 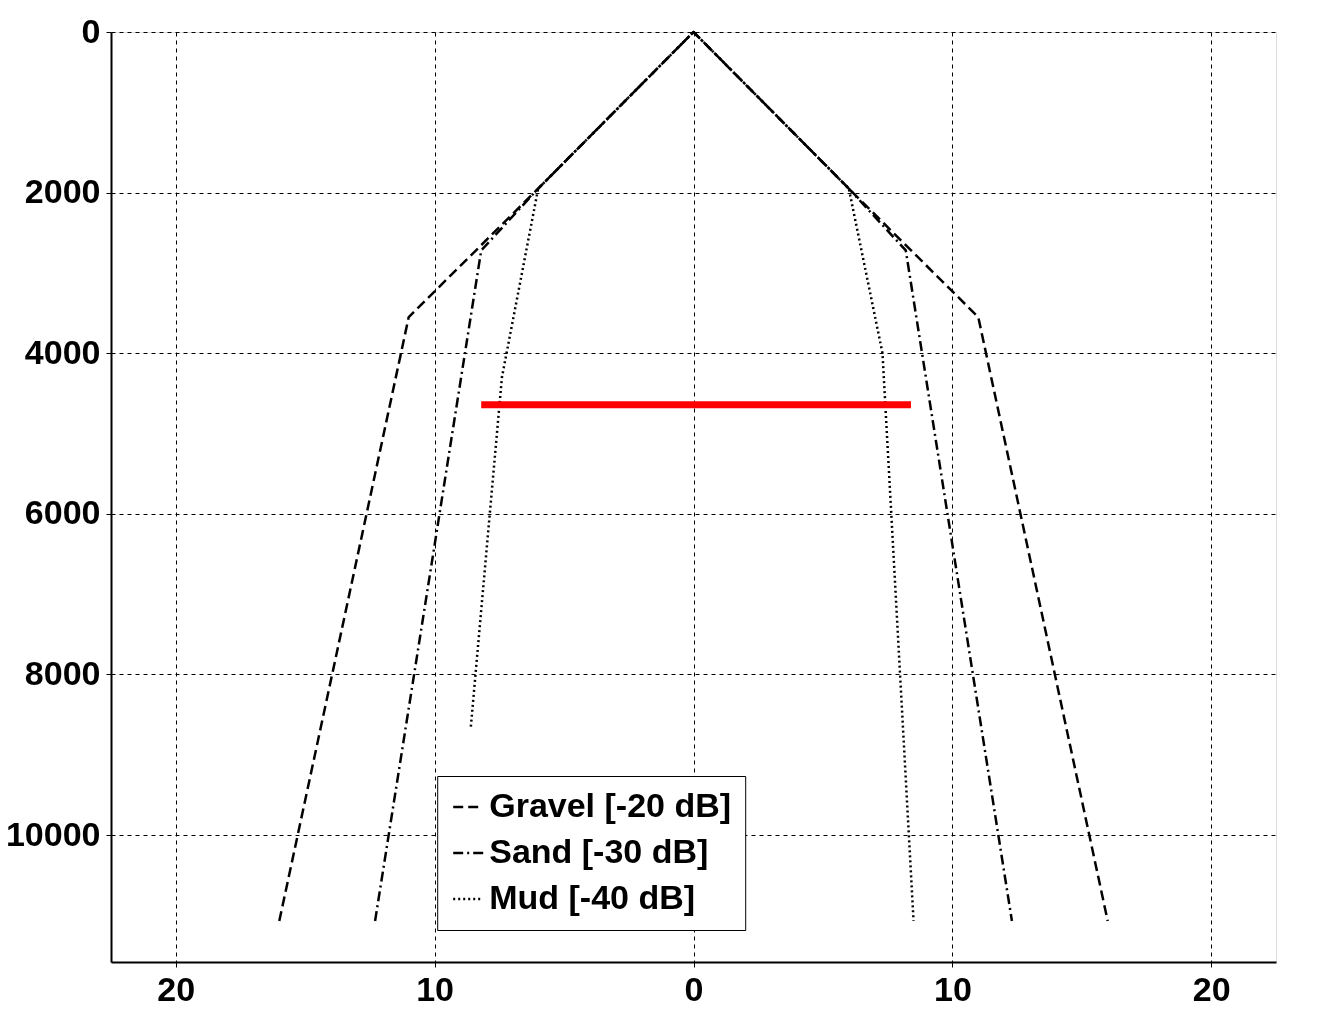 I want to click on y-tick-label: 10000, so click(x=53, y=833).